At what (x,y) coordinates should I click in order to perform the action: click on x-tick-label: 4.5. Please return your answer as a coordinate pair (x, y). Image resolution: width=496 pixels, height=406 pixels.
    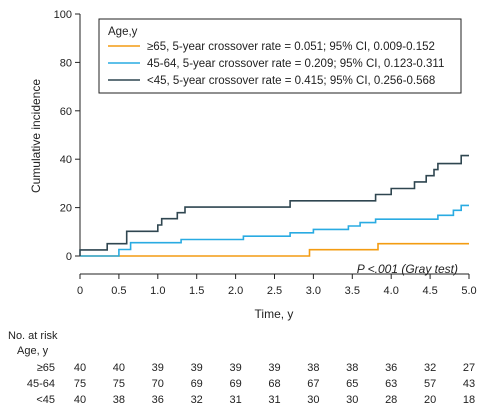
    Looking at the image, I should click on (429, 291).